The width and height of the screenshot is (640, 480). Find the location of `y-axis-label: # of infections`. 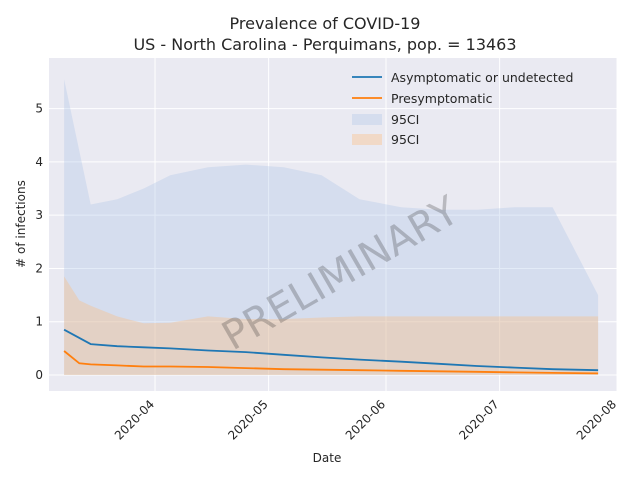

y-axis-label: # of infections is located at coordinates (21, 224).